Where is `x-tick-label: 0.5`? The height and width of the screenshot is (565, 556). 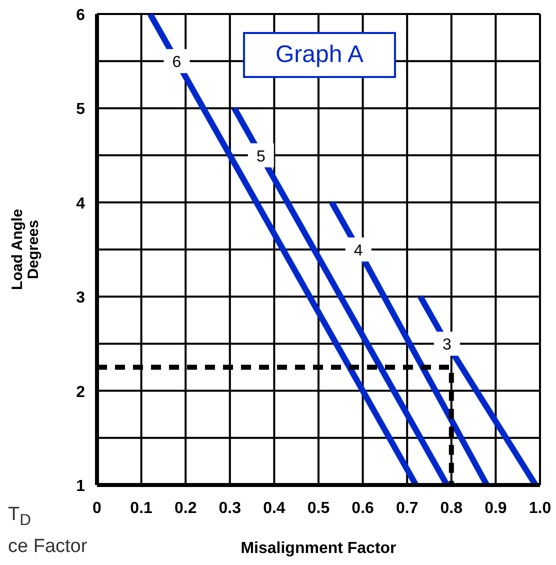
x-tick-label: 0.5 is located at coordinates (318, 508).